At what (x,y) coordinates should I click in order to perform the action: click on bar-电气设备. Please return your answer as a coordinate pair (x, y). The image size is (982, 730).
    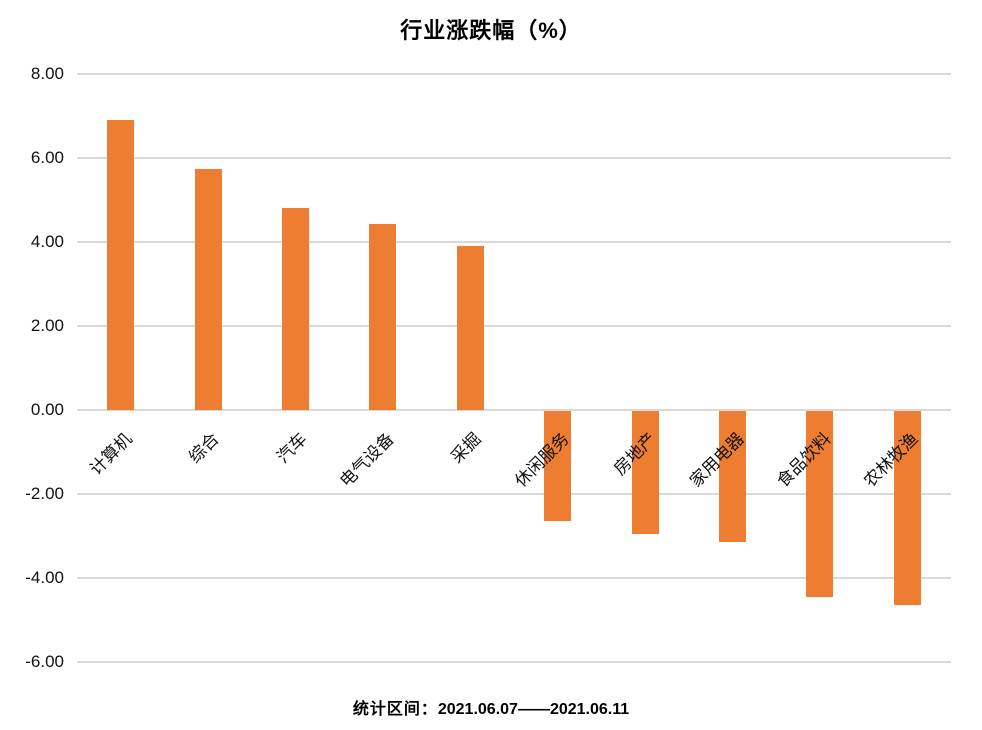
    Looking at the image, I should click on (383, 316).